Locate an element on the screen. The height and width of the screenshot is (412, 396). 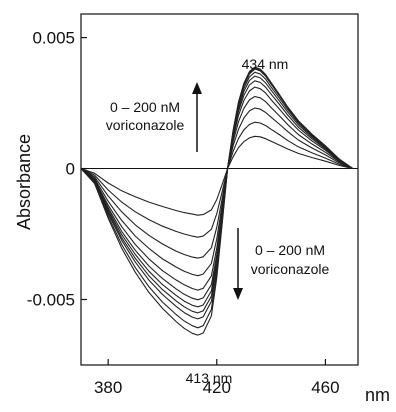
x-axis-title: nm is located at coordinates (377, 395).